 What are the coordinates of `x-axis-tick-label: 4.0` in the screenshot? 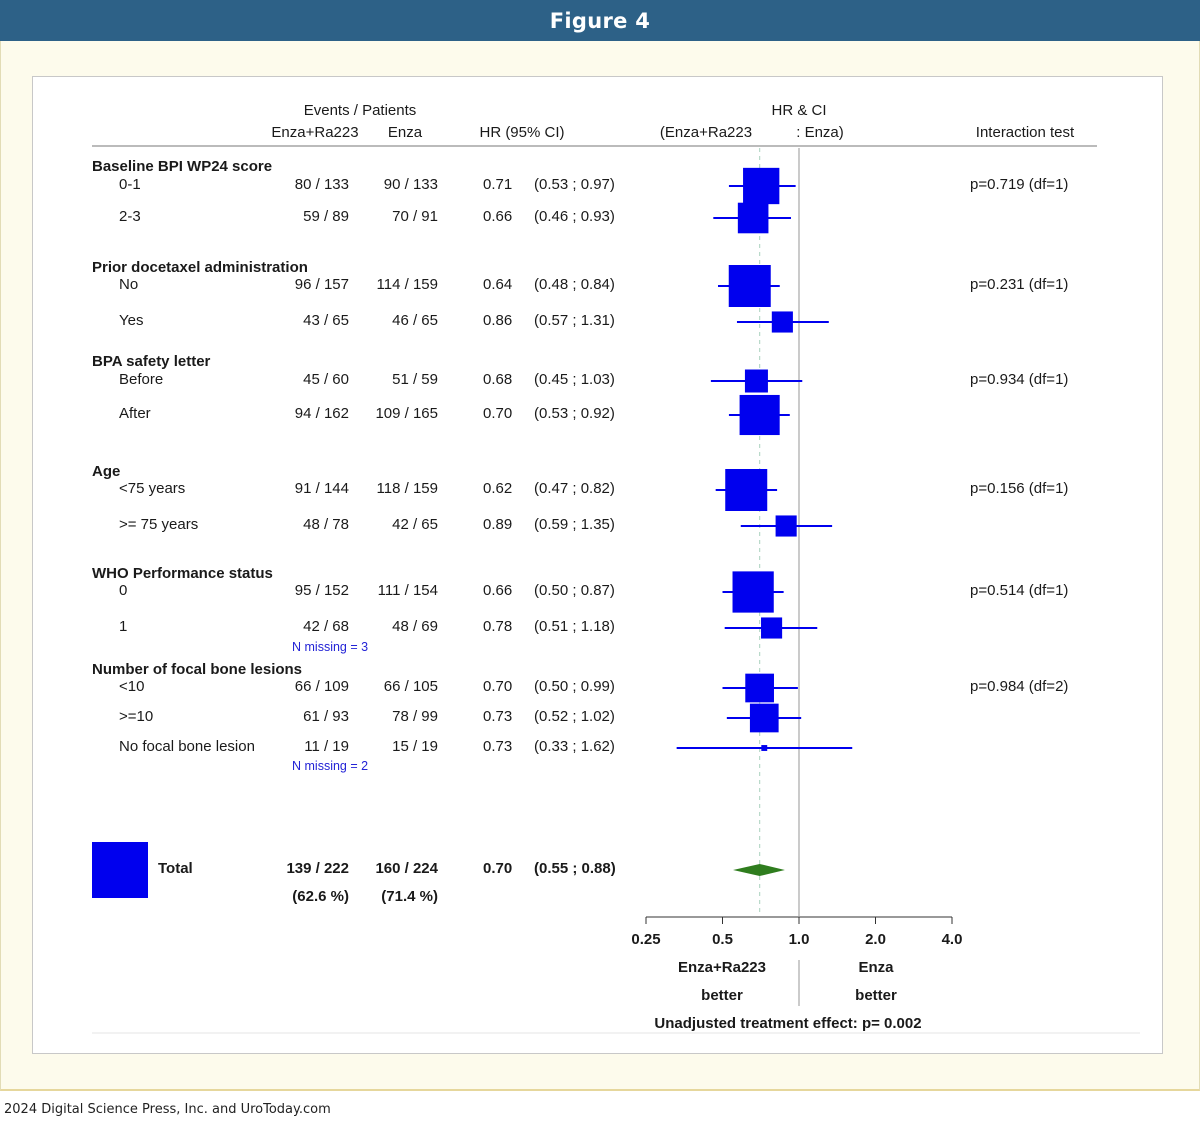 It's located at (952, 939).